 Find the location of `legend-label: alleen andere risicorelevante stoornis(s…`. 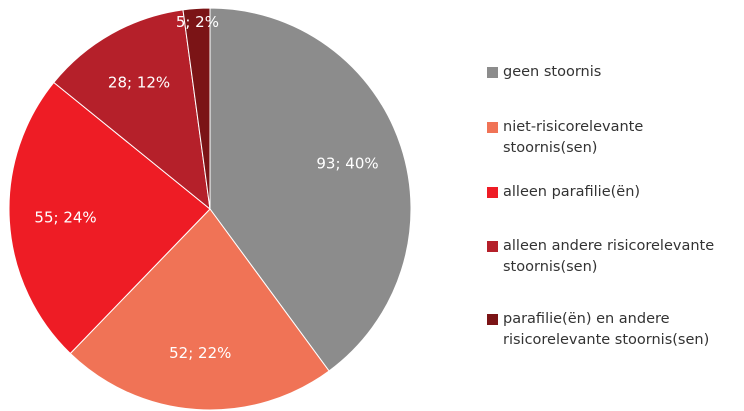

legend-label: alleen andere risicorelevante stoornis(s… is located at coordinates (609, 256).